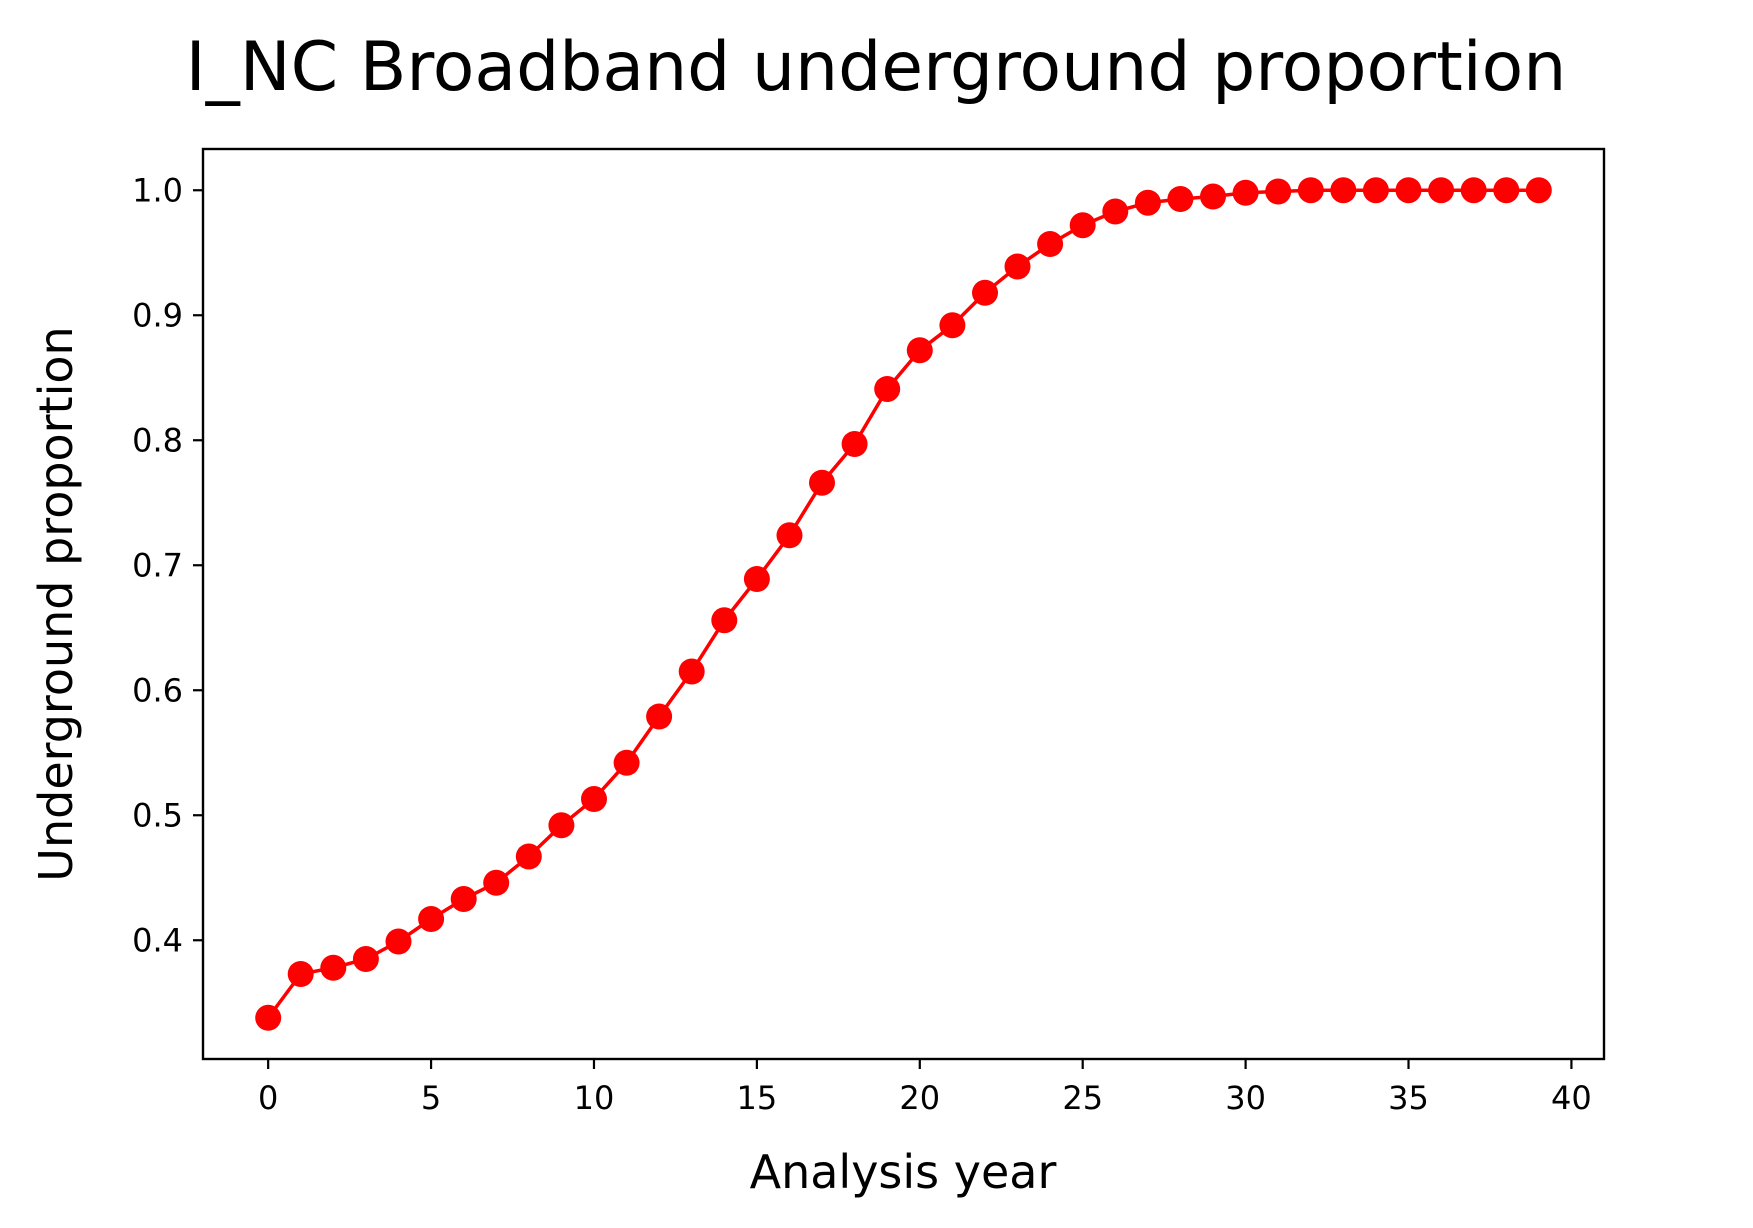  What do you see at coordinates (757, 1098) in the screenshot?
I see `x-tick-label: 15` at bounding box center [757, 1098].